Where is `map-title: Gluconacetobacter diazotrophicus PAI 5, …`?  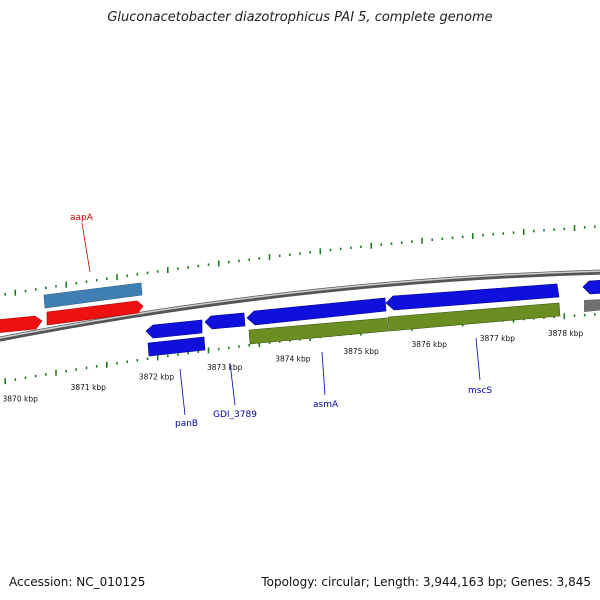 map-title: Gluconacetobacter diazotrophicus PAI 5, … is located at coordinates (300, 17).